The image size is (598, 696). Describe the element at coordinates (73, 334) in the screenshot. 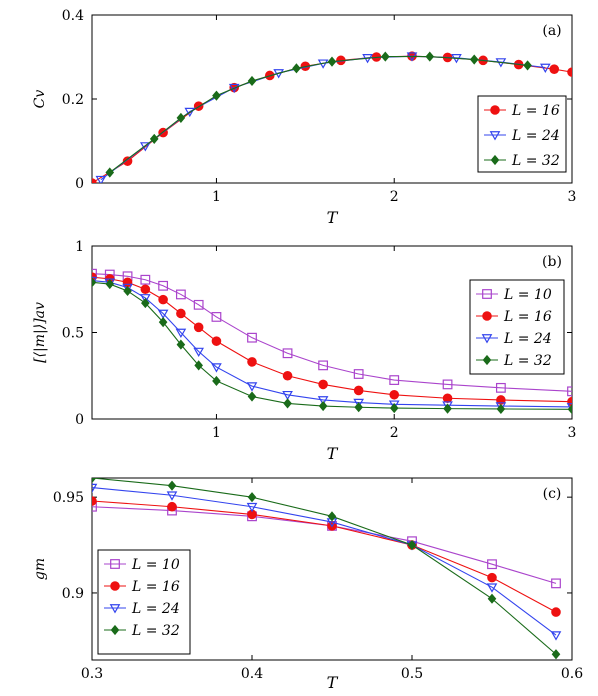

I see `y-tick-label: 0.5` at that location.